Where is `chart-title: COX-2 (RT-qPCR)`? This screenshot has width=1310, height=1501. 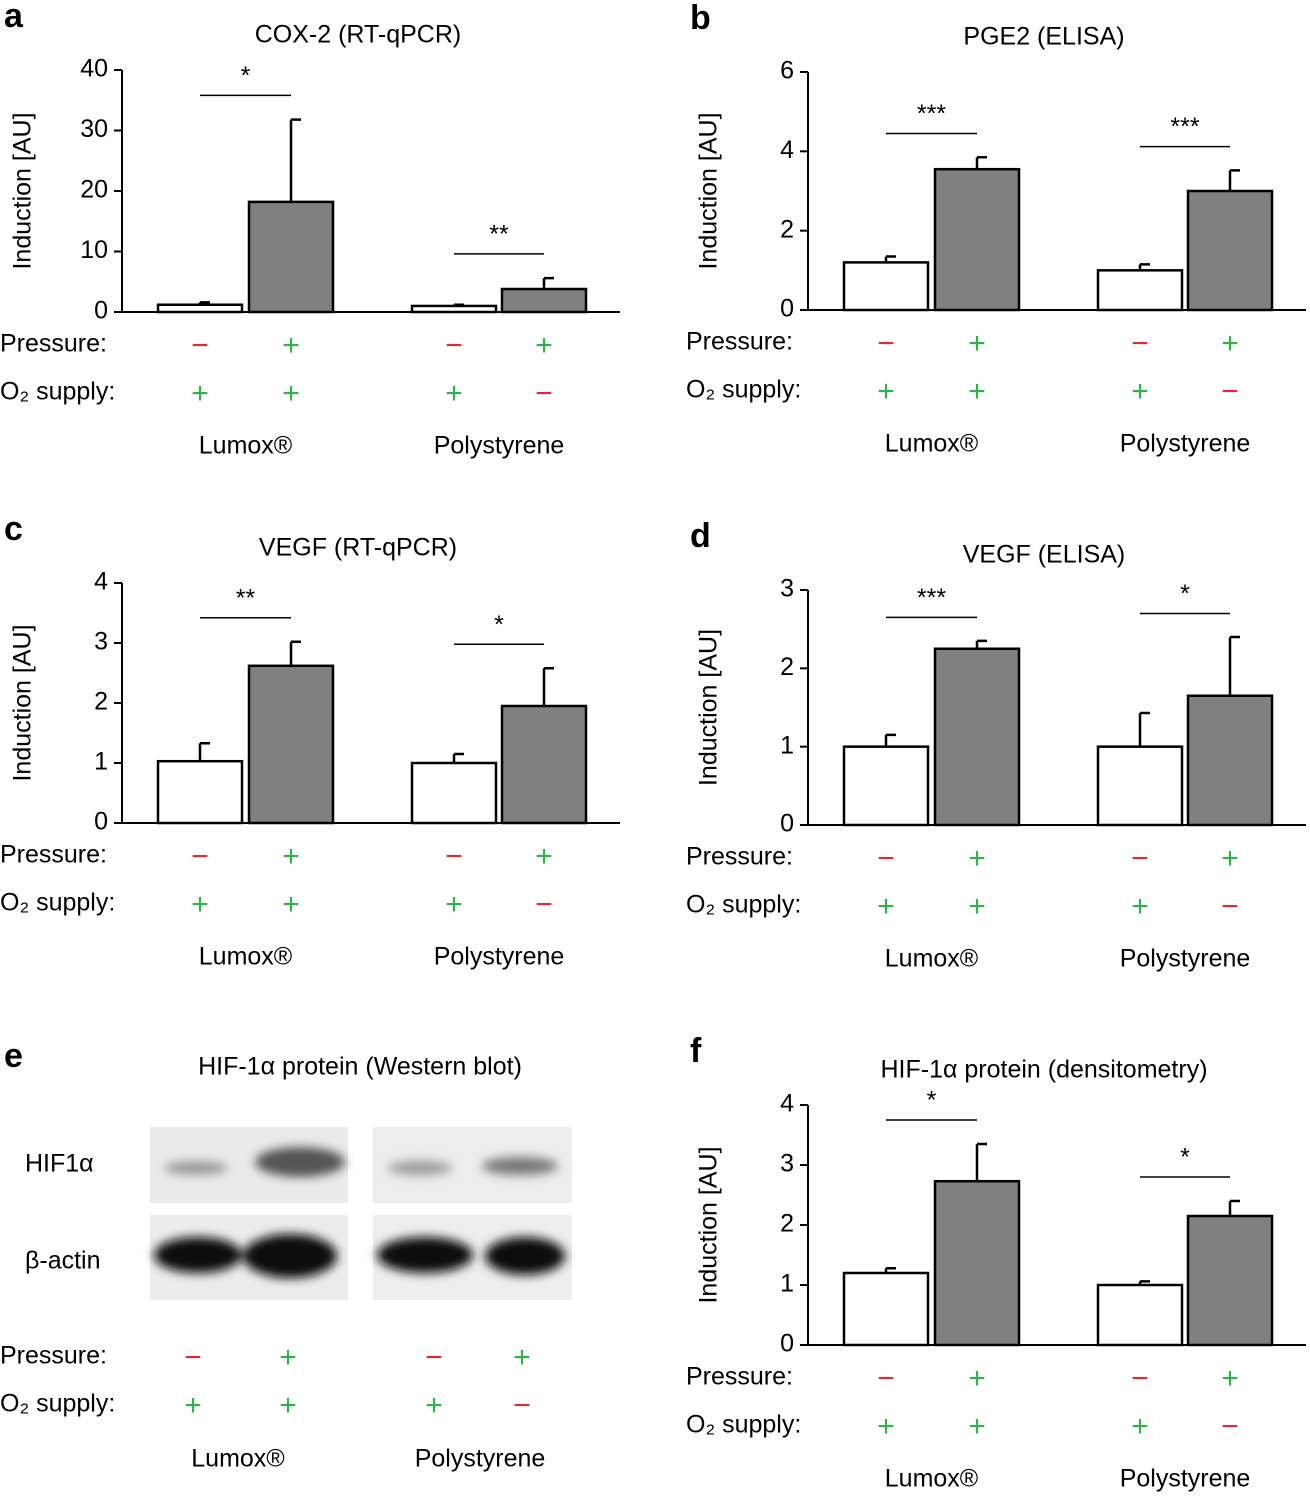
chart-title: COX-2 (RT-qPCR) is located at coordinates (358, 35).